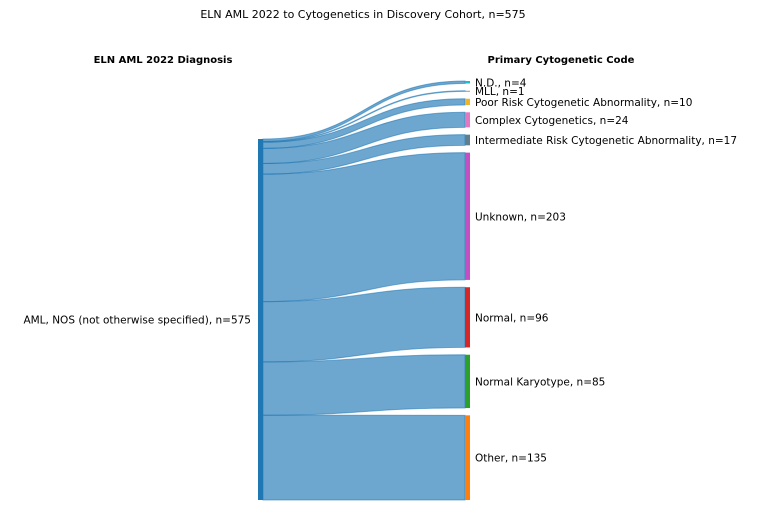 Image resolution: width=763 pixels, height=531 pixels. What do you see at coordinates (500, 92) in the screenshot?
I see `target-label-mll: MLL, n=1` at bounding box center [500, 92].